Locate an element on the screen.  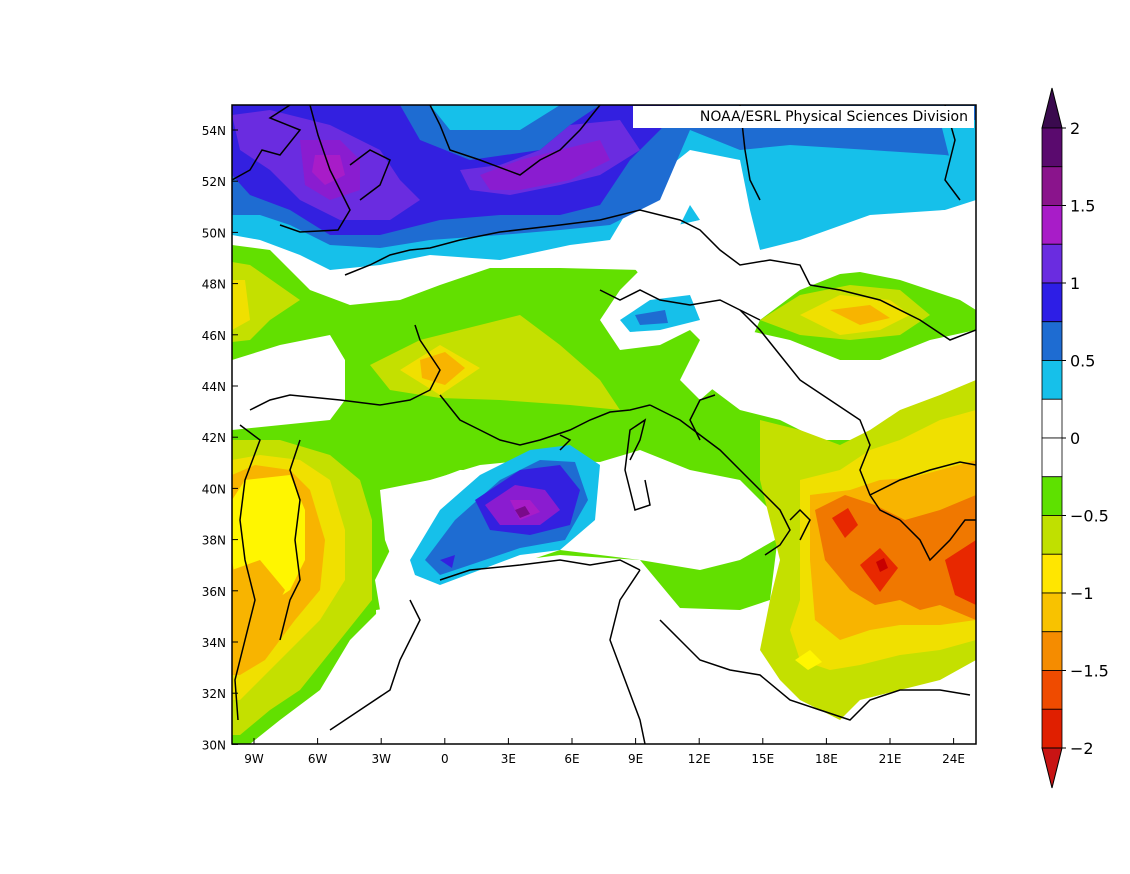
contour-neg-2-east-a is located at coordinates (845, 523).